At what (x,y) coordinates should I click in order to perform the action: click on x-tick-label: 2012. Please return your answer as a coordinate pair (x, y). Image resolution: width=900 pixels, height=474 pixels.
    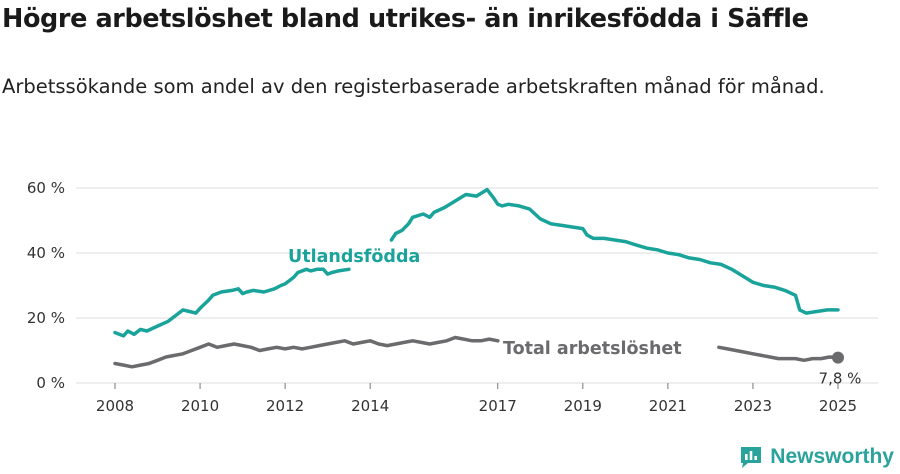
    Looking at the image, I should click on (285, 406).